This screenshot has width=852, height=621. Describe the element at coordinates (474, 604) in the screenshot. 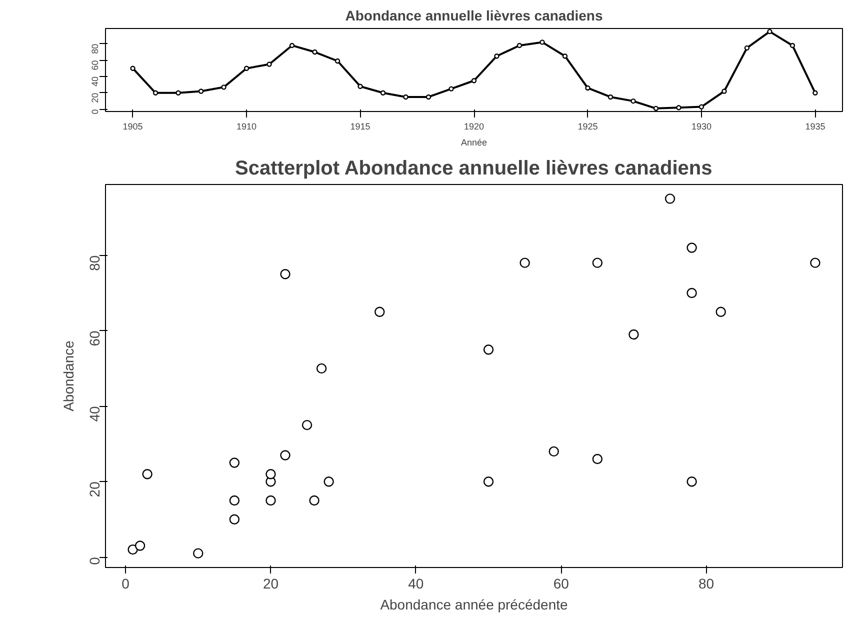

I see `x-axis-title: Abondance année précédente` at that location.